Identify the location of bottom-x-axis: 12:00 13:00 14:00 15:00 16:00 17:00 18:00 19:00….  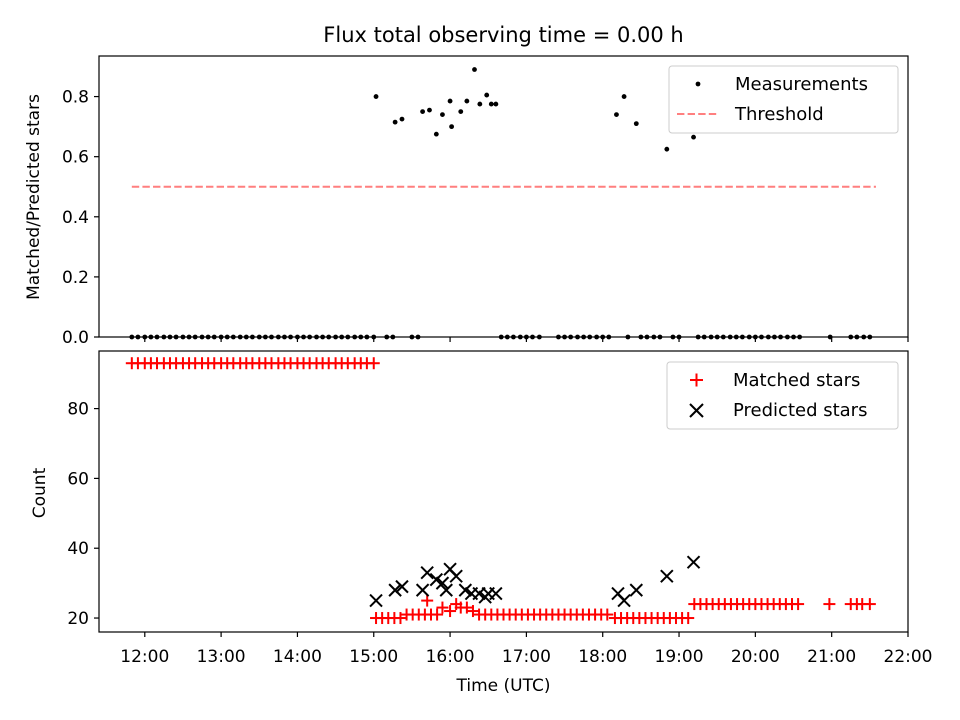
(526, 649).